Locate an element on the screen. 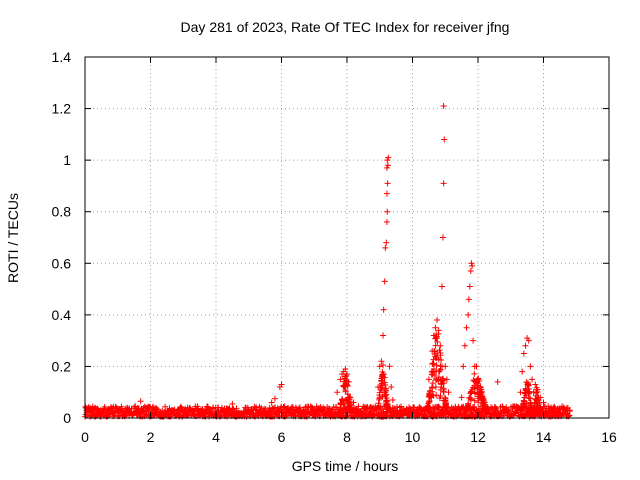  x-axis-label: GPS time / hours is located at coordinates (345, 466).